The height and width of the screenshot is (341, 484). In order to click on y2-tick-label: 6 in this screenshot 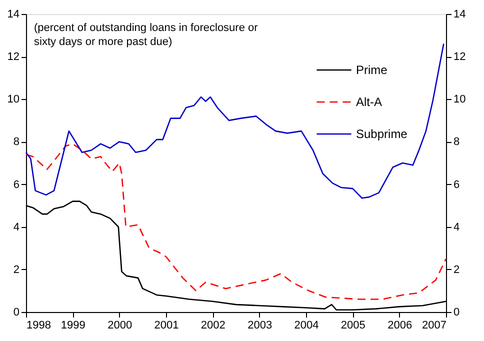, I will do `click(457, 184)`.